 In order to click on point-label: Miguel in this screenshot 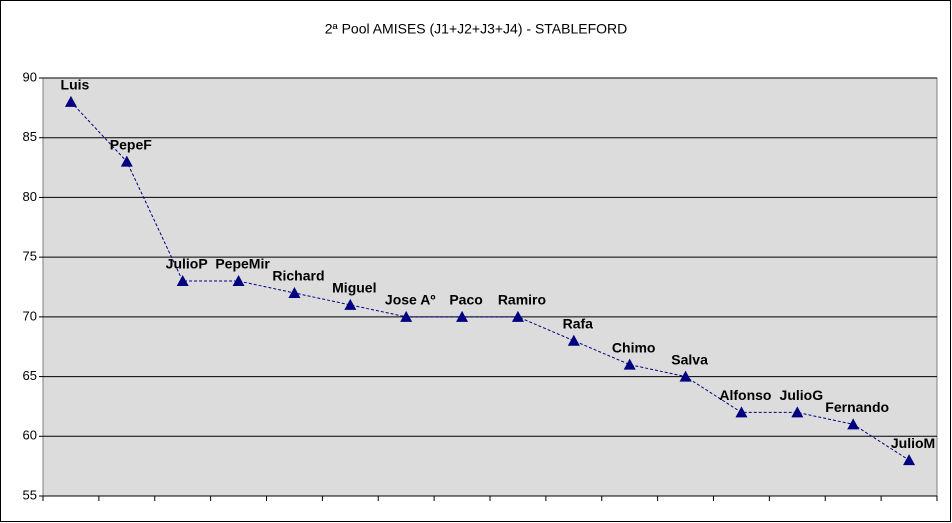, I will do `click(354, 288)`.